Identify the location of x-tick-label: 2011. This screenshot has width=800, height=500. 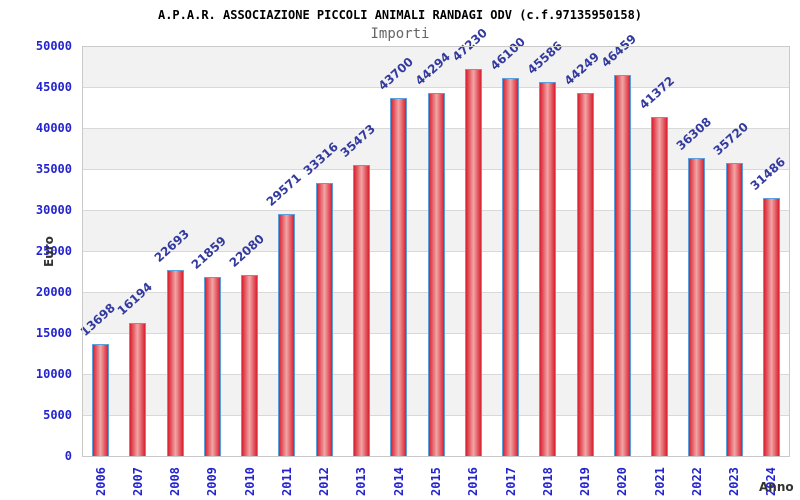
(287, 481).